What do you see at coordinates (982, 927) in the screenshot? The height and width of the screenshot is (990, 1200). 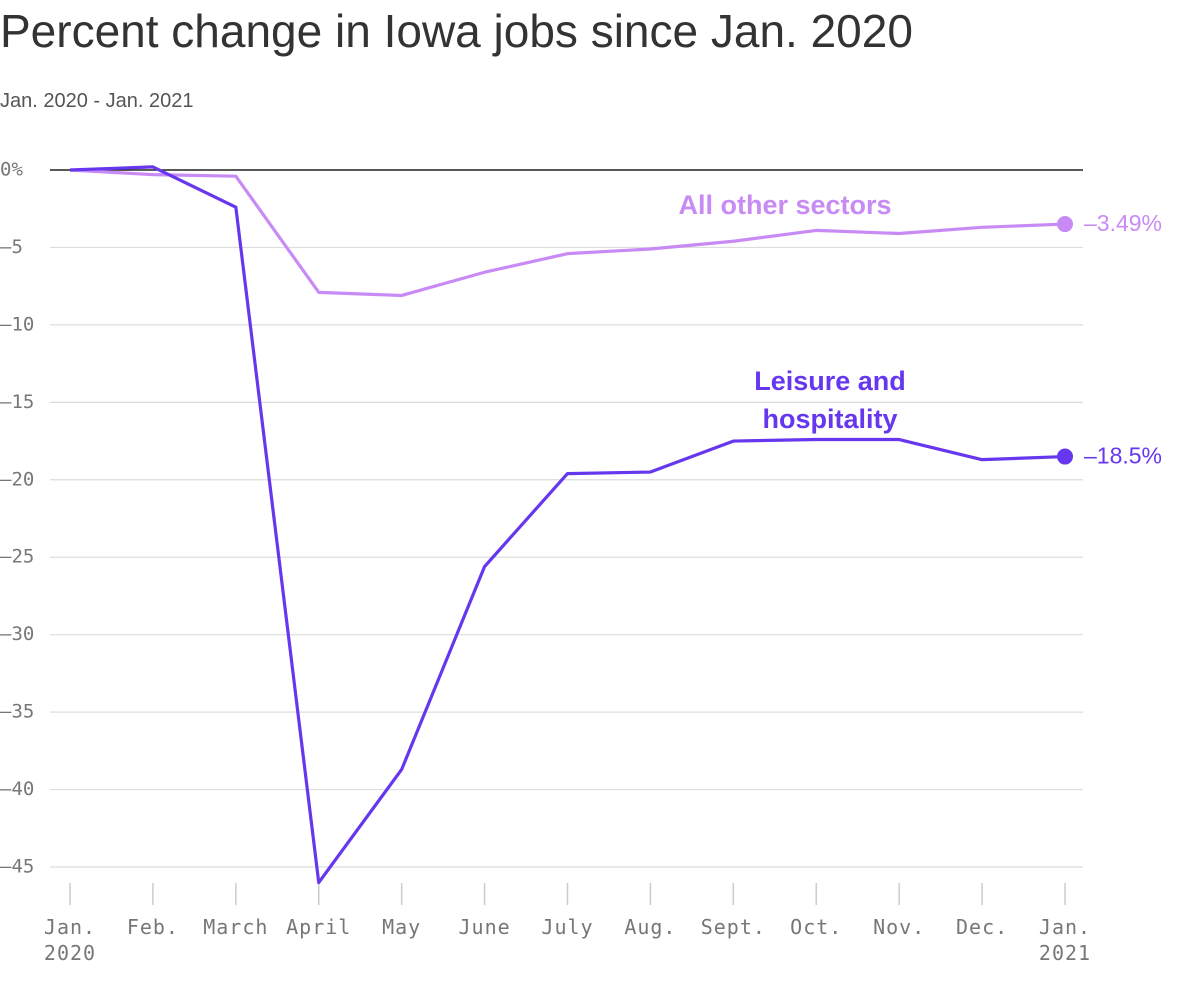 I see `x-tick-label: Dec.` at bounding box center [982, 927].